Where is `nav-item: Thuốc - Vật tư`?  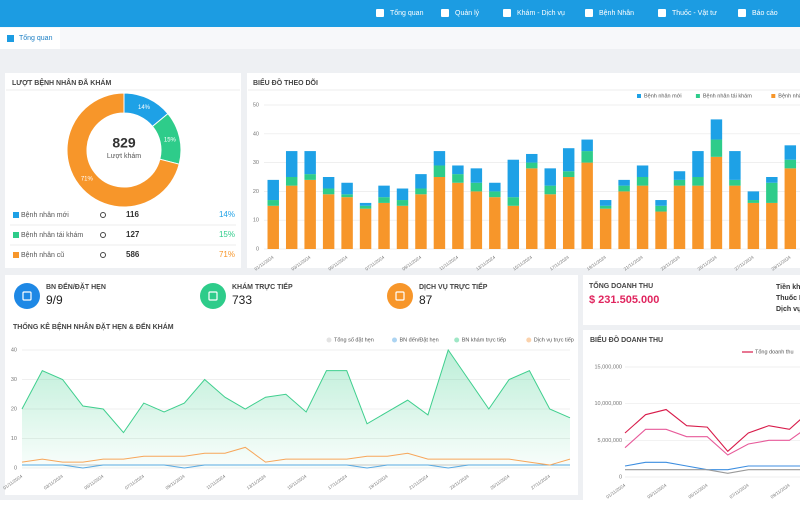
nav-item: Thuốc - Vật tư is located at coordinates (694, 12).